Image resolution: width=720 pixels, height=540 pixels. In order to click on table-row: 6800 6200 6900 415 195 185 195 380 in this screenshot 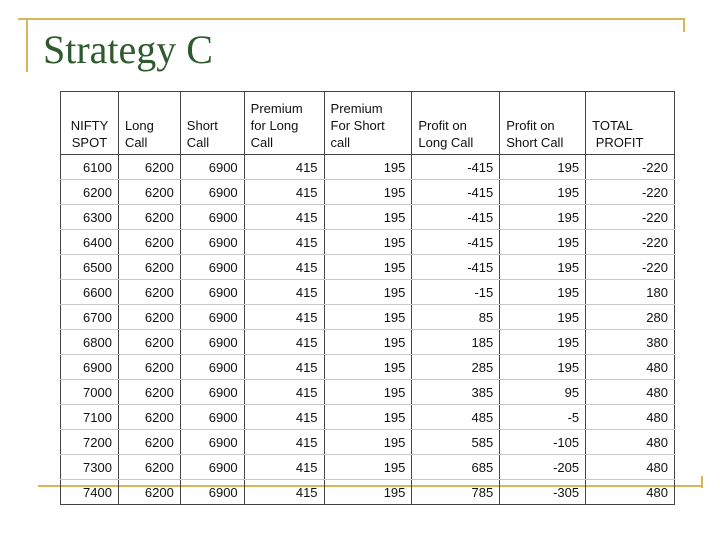, I will do `click(367, 342)`.